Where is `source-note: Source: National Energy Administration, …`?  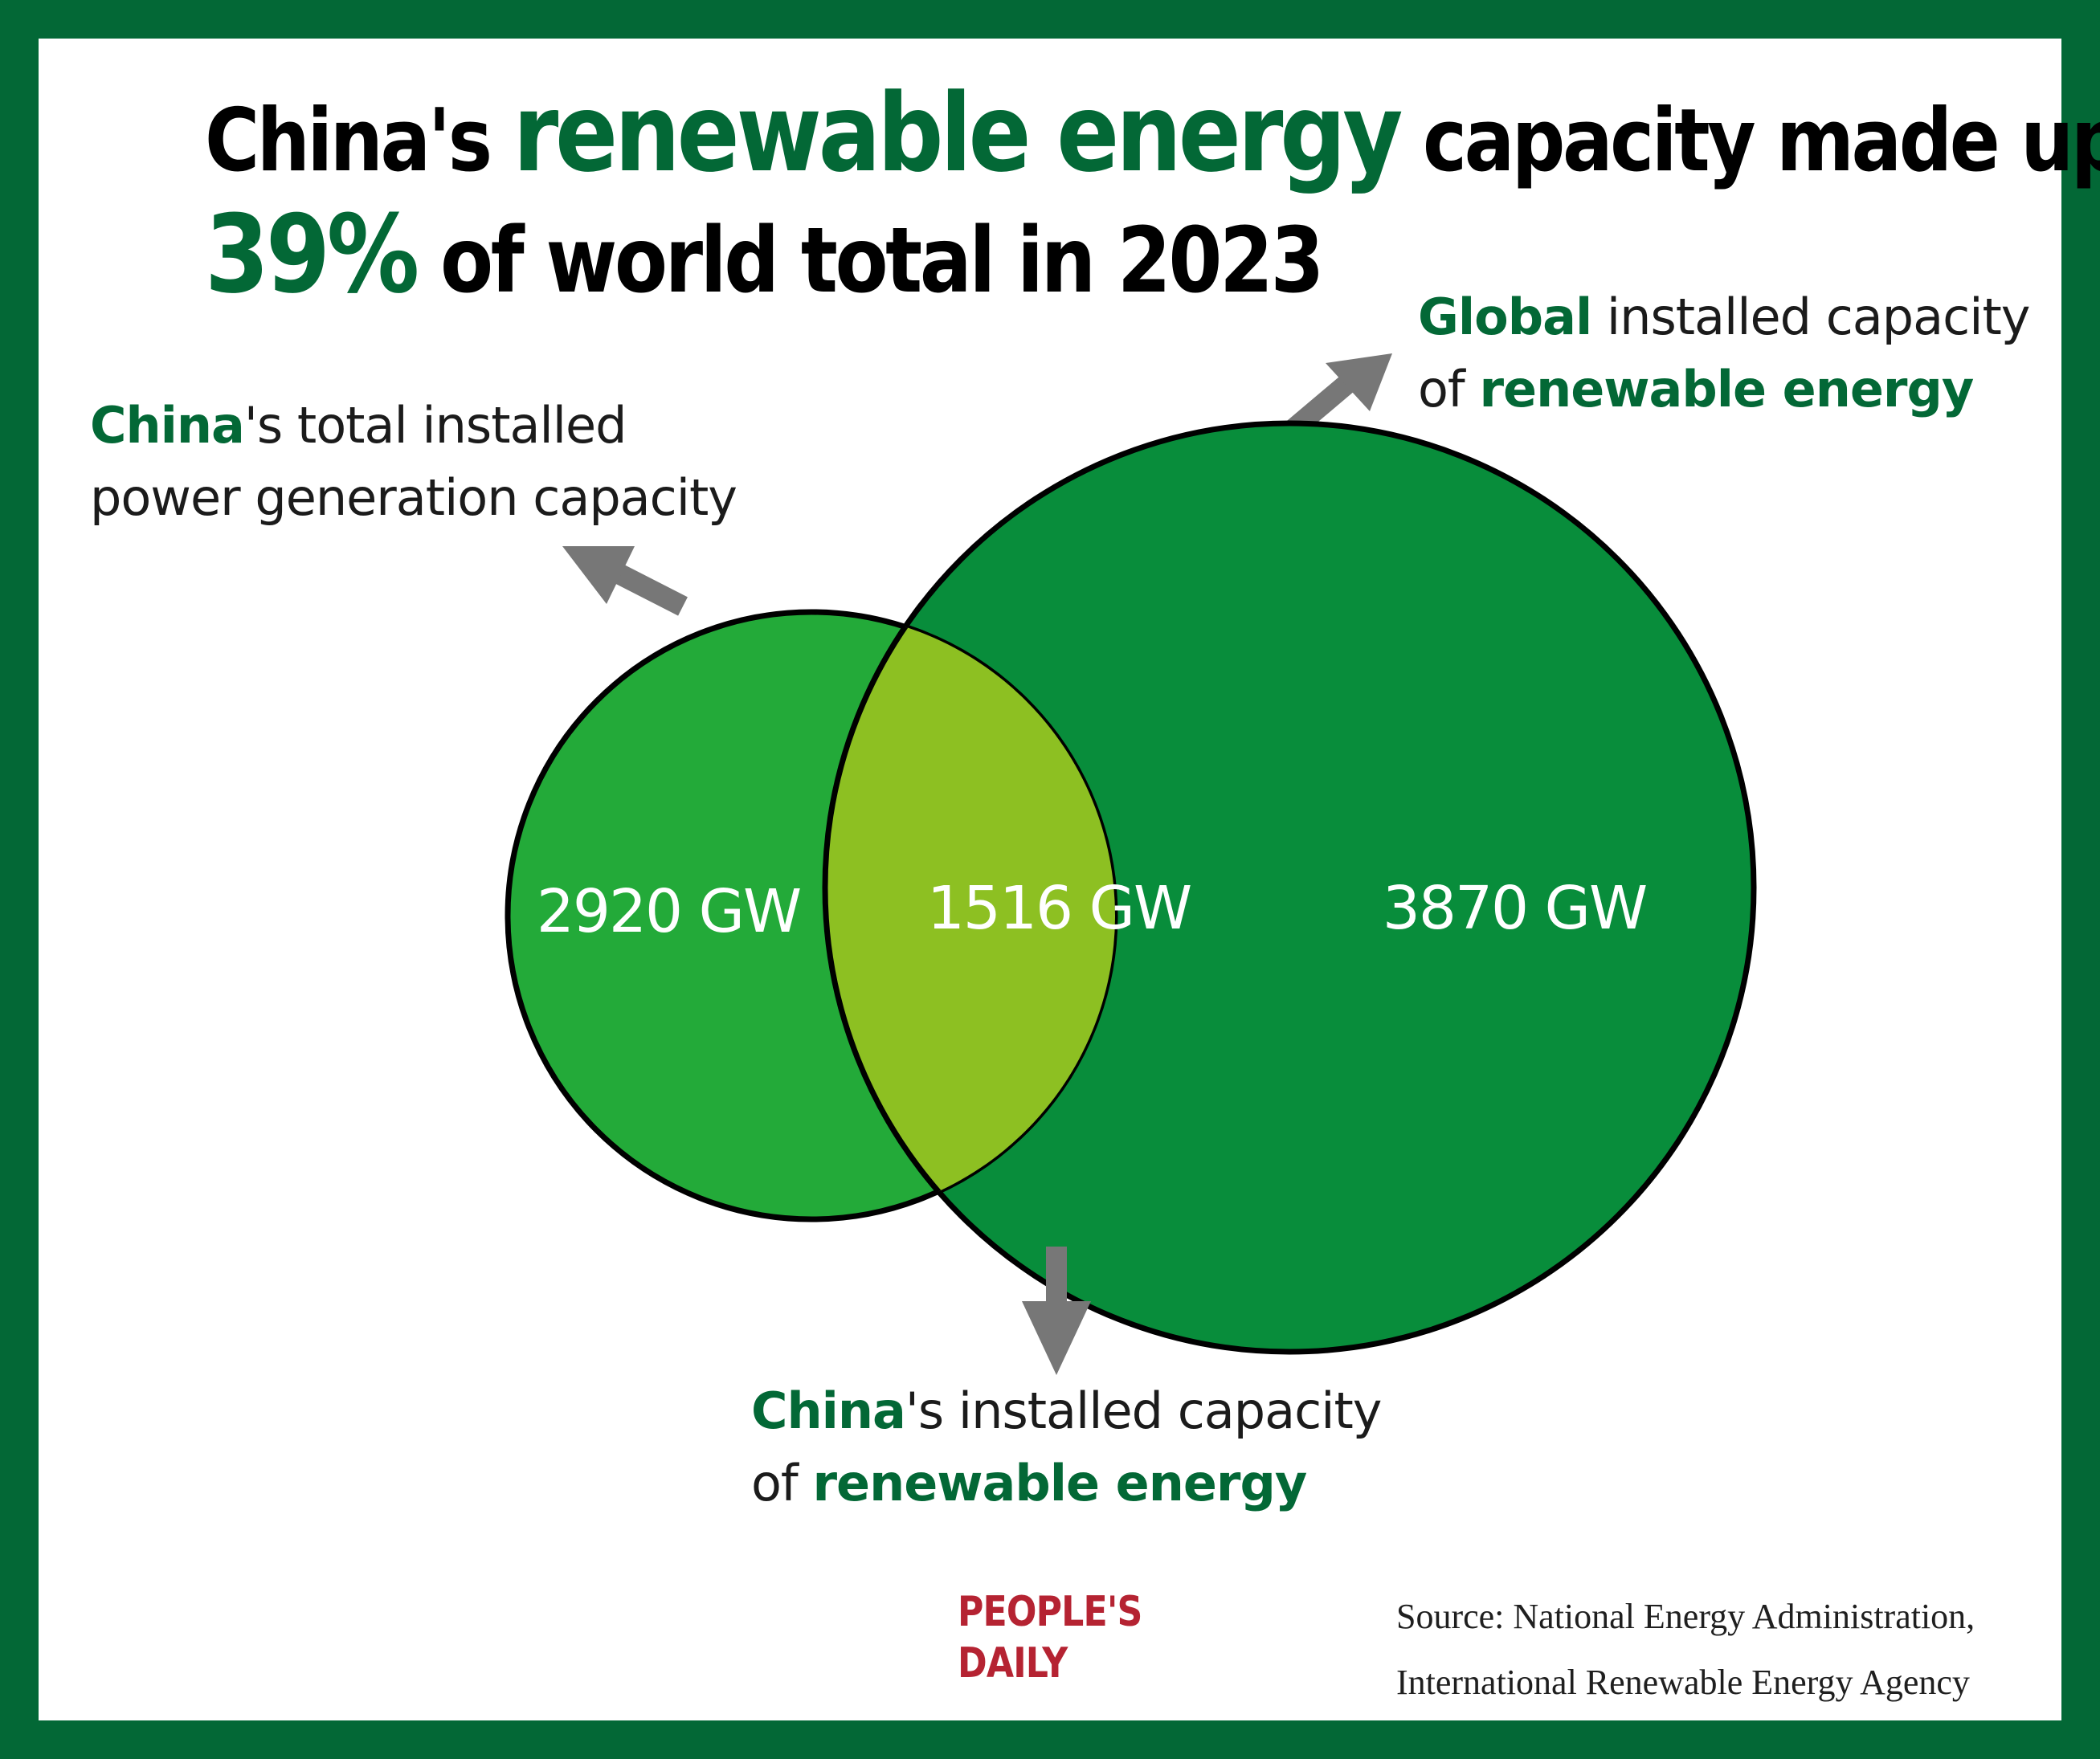
source-note: Source: National Energy Administration, … is located at coordinates (1685, 1650).